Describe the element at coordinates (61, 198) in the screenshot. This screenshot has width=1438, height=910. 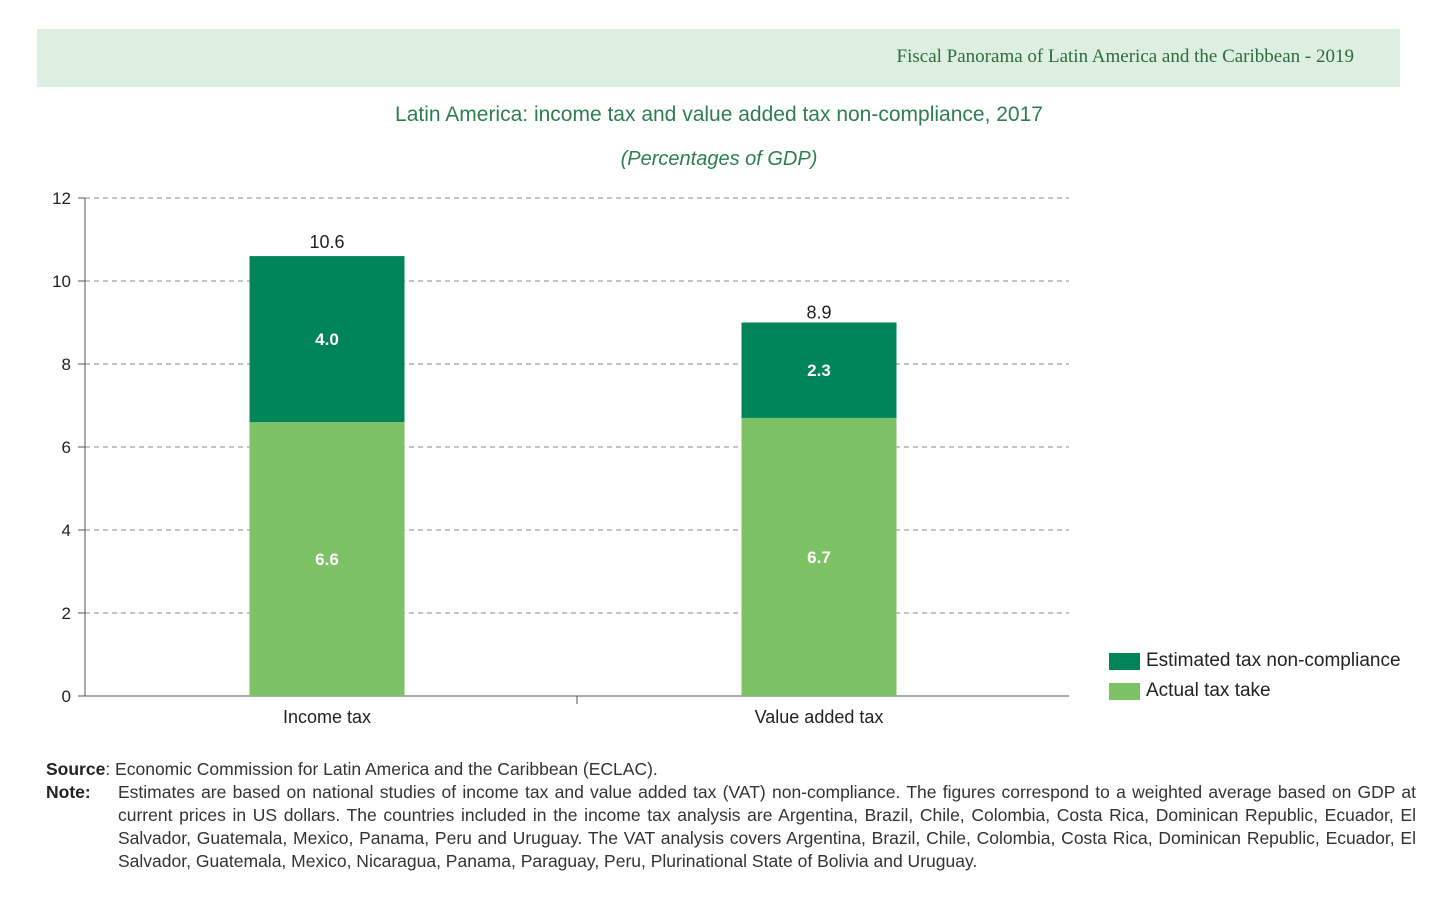
I see `y-tick-label-6: 12` at that location.